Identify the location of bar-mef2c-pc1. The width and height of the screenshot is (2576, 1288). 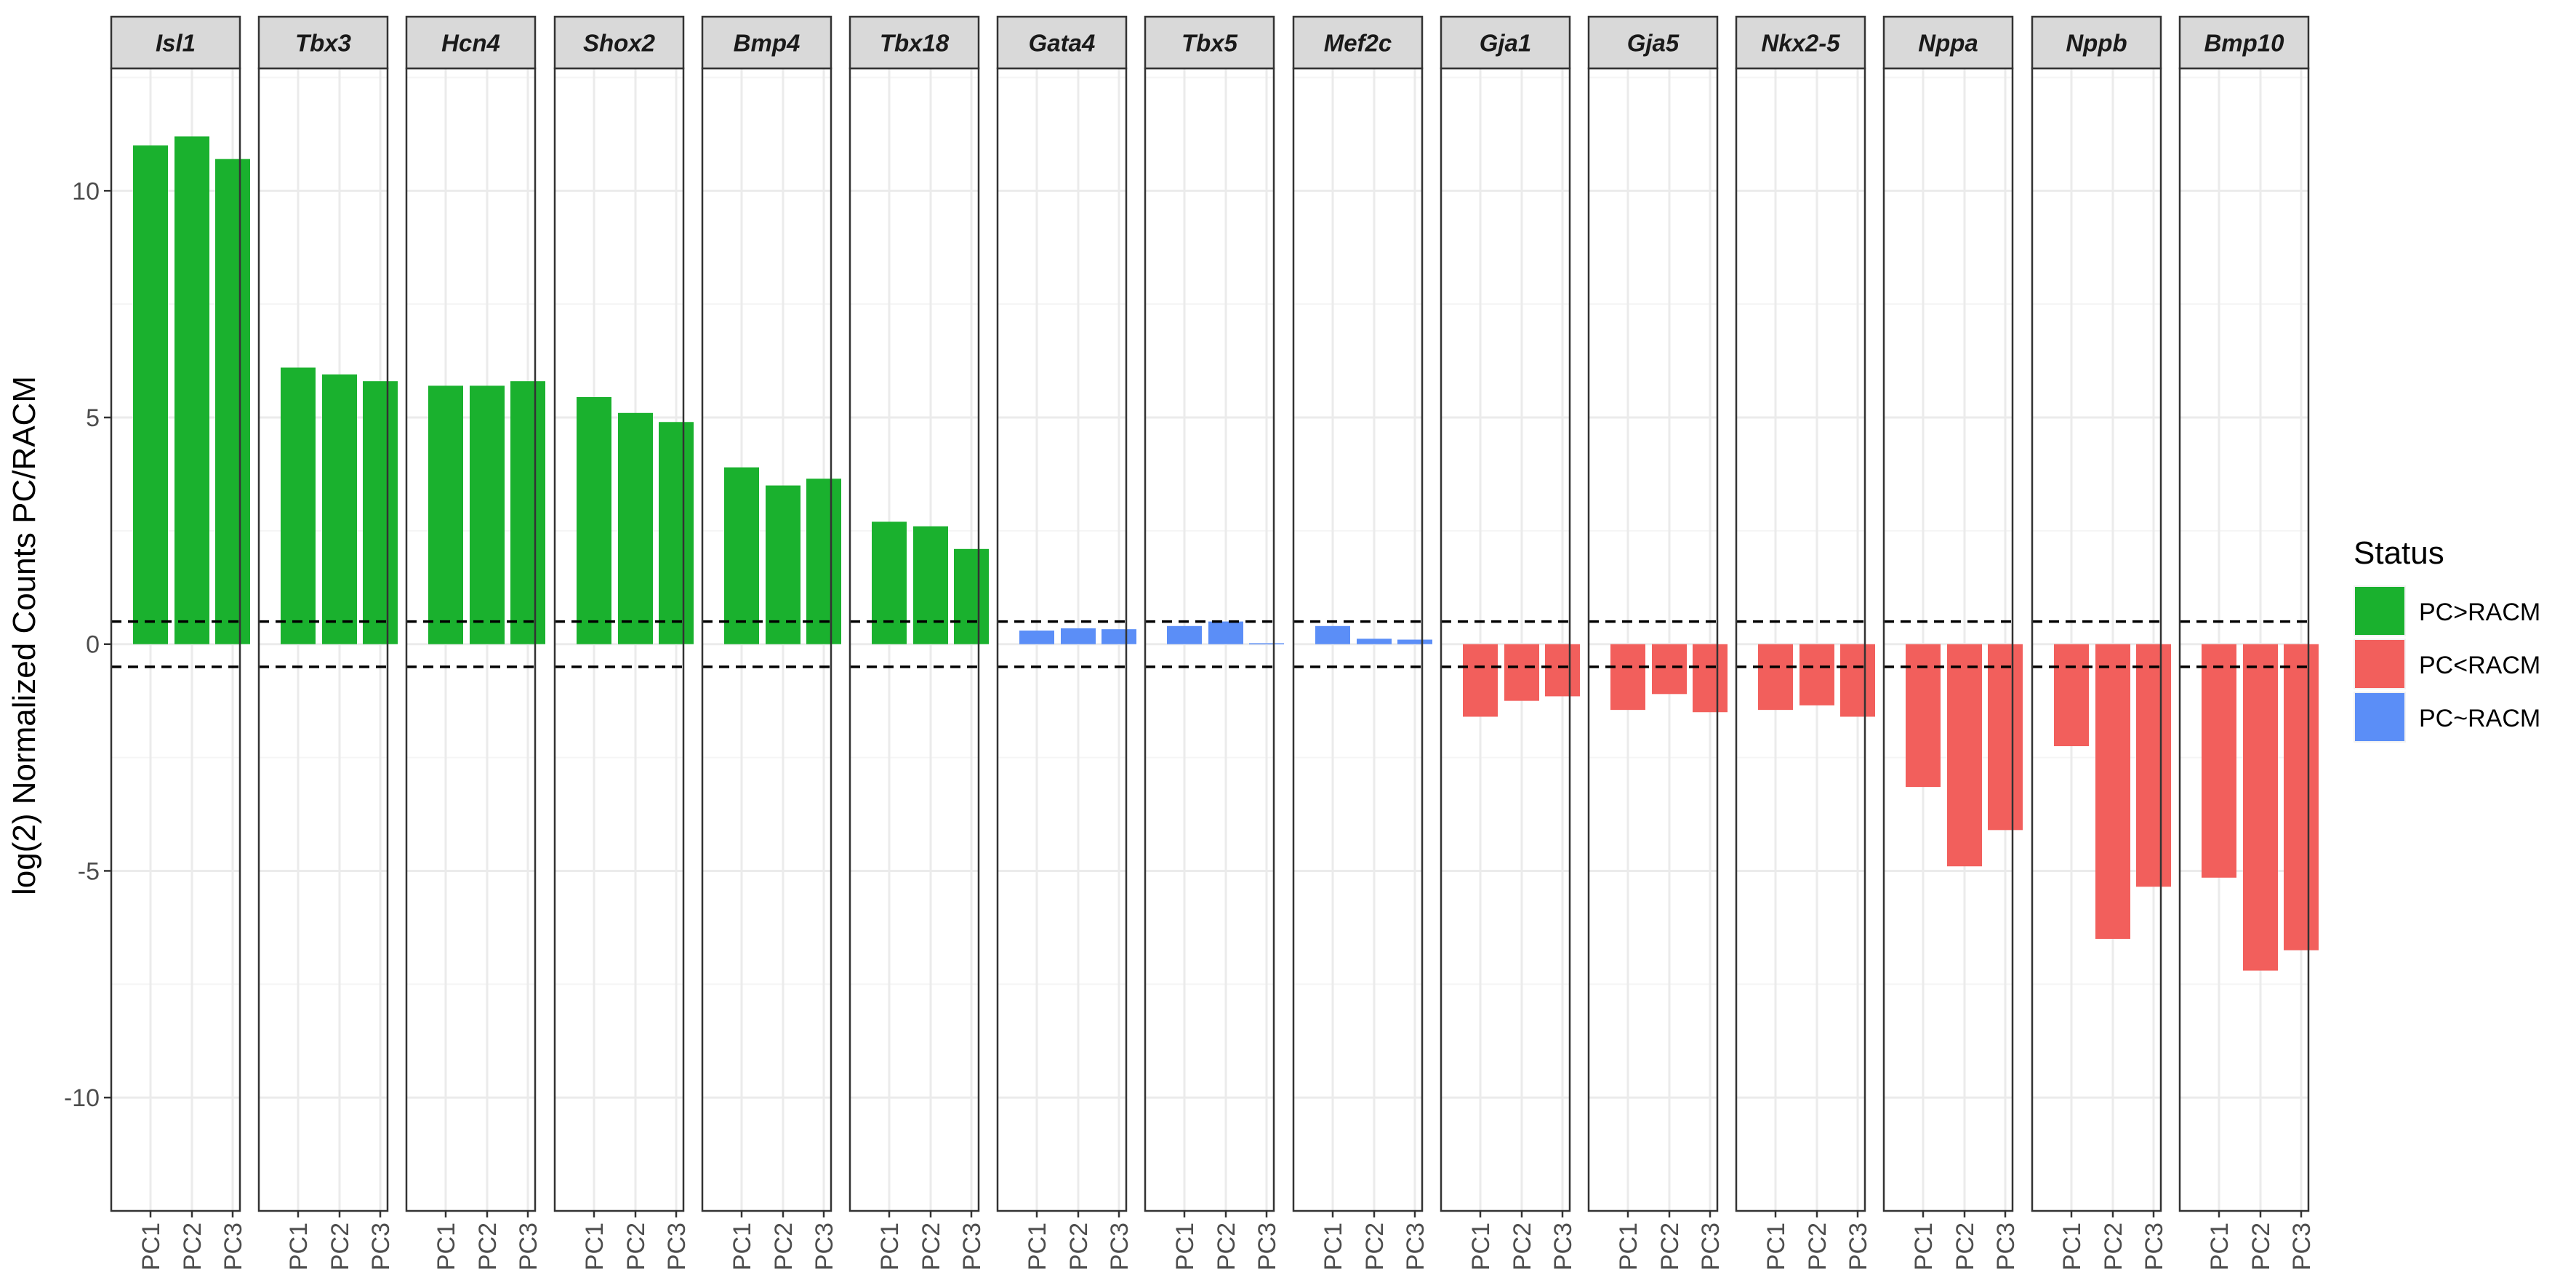
(1332, 634).